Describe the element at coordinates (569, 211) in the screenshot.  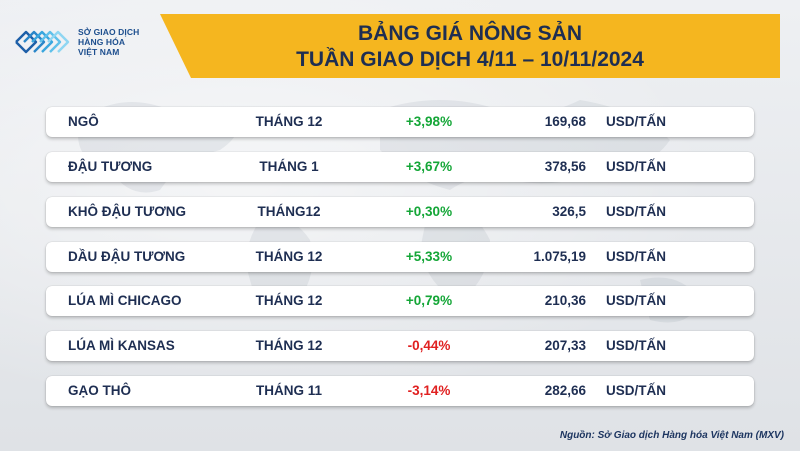
I see `price-value: 326,5` at that location.